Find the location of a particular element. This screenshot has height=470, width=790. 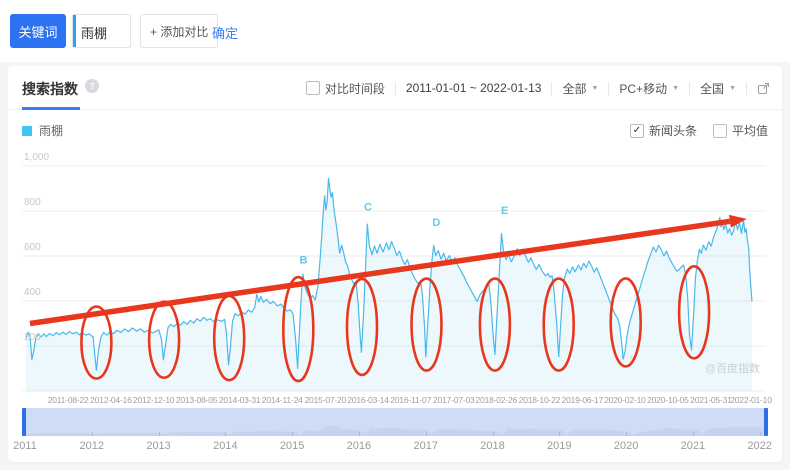

x-tick-label: 2020-02-10 is located at coordinates (625, 400).